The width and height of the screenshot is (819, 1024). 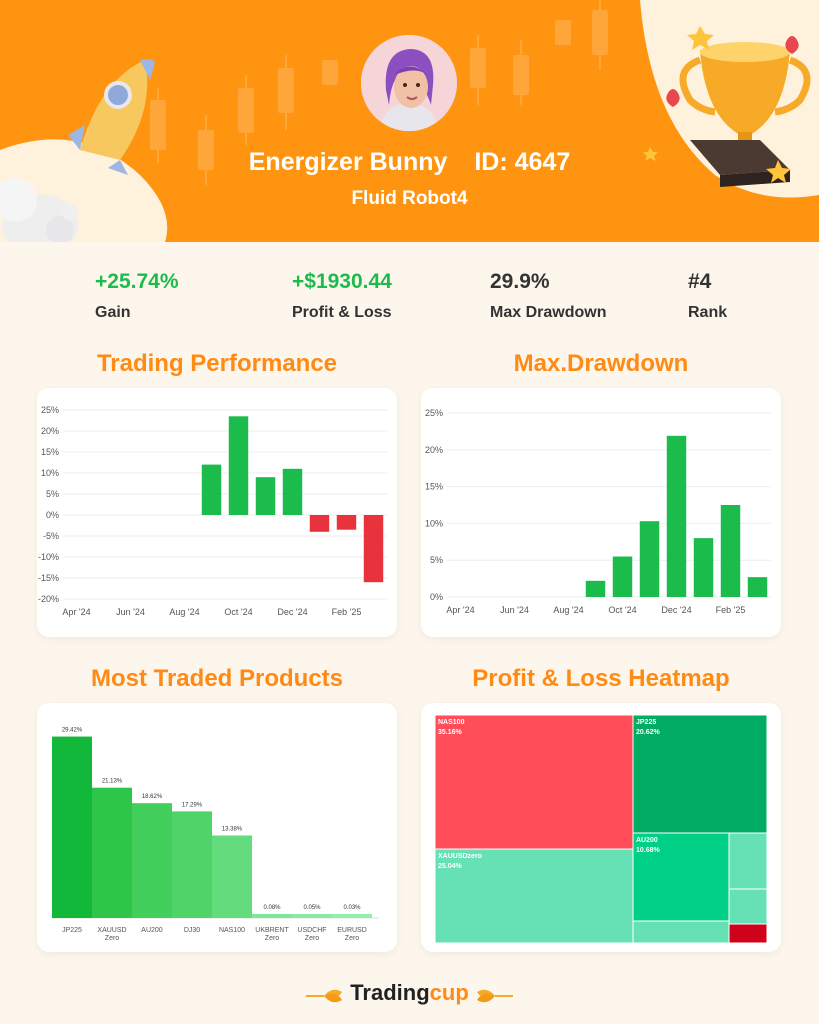 I want to click on y-tick-label: 10%, so click(x=434, y=523).